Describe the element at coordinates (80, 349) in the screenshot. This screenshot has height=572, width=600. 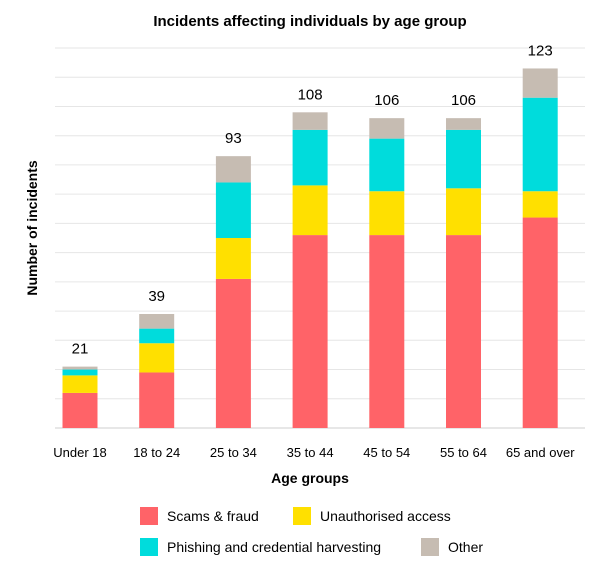
I see `total-label: 21` at that location.